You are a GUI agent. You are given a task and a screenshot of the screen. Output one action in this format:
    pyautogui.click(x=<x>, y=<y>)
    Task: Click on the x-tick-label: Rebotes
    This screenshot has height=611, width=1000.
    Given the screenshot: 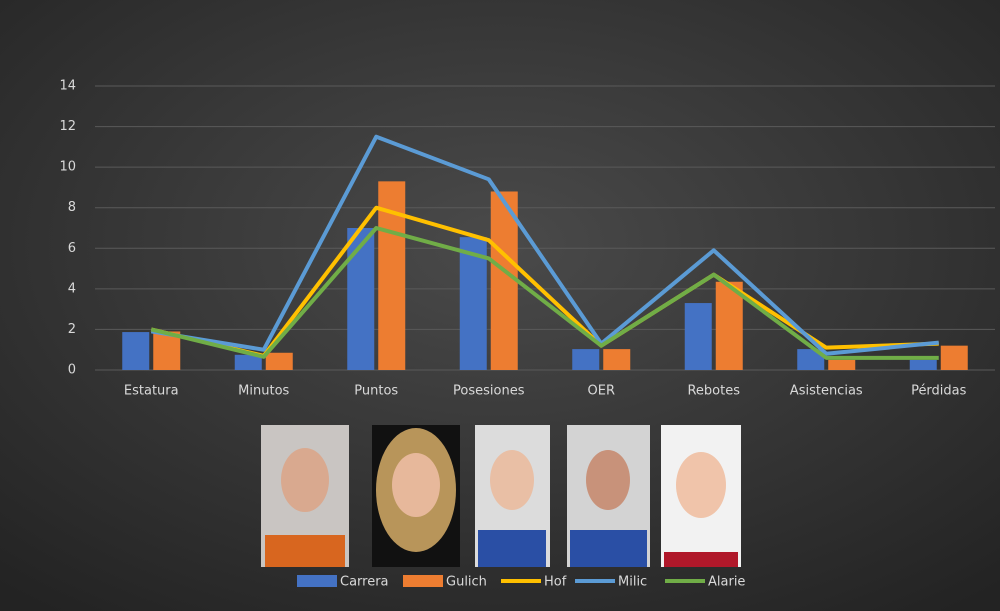 What is the action you would take?
    pyautogui.click(x=713, y=391)
    